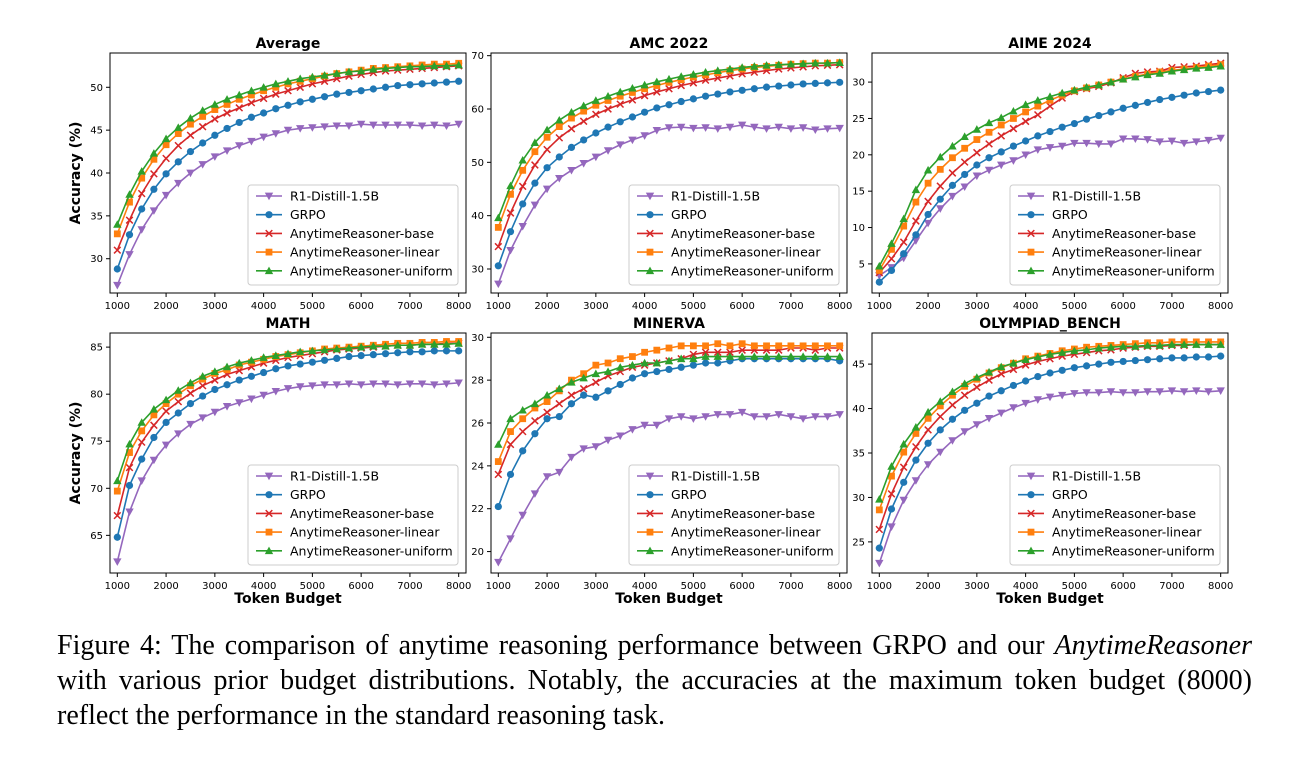  I want to click on x-tick-label: 6000, so click(741, 586).